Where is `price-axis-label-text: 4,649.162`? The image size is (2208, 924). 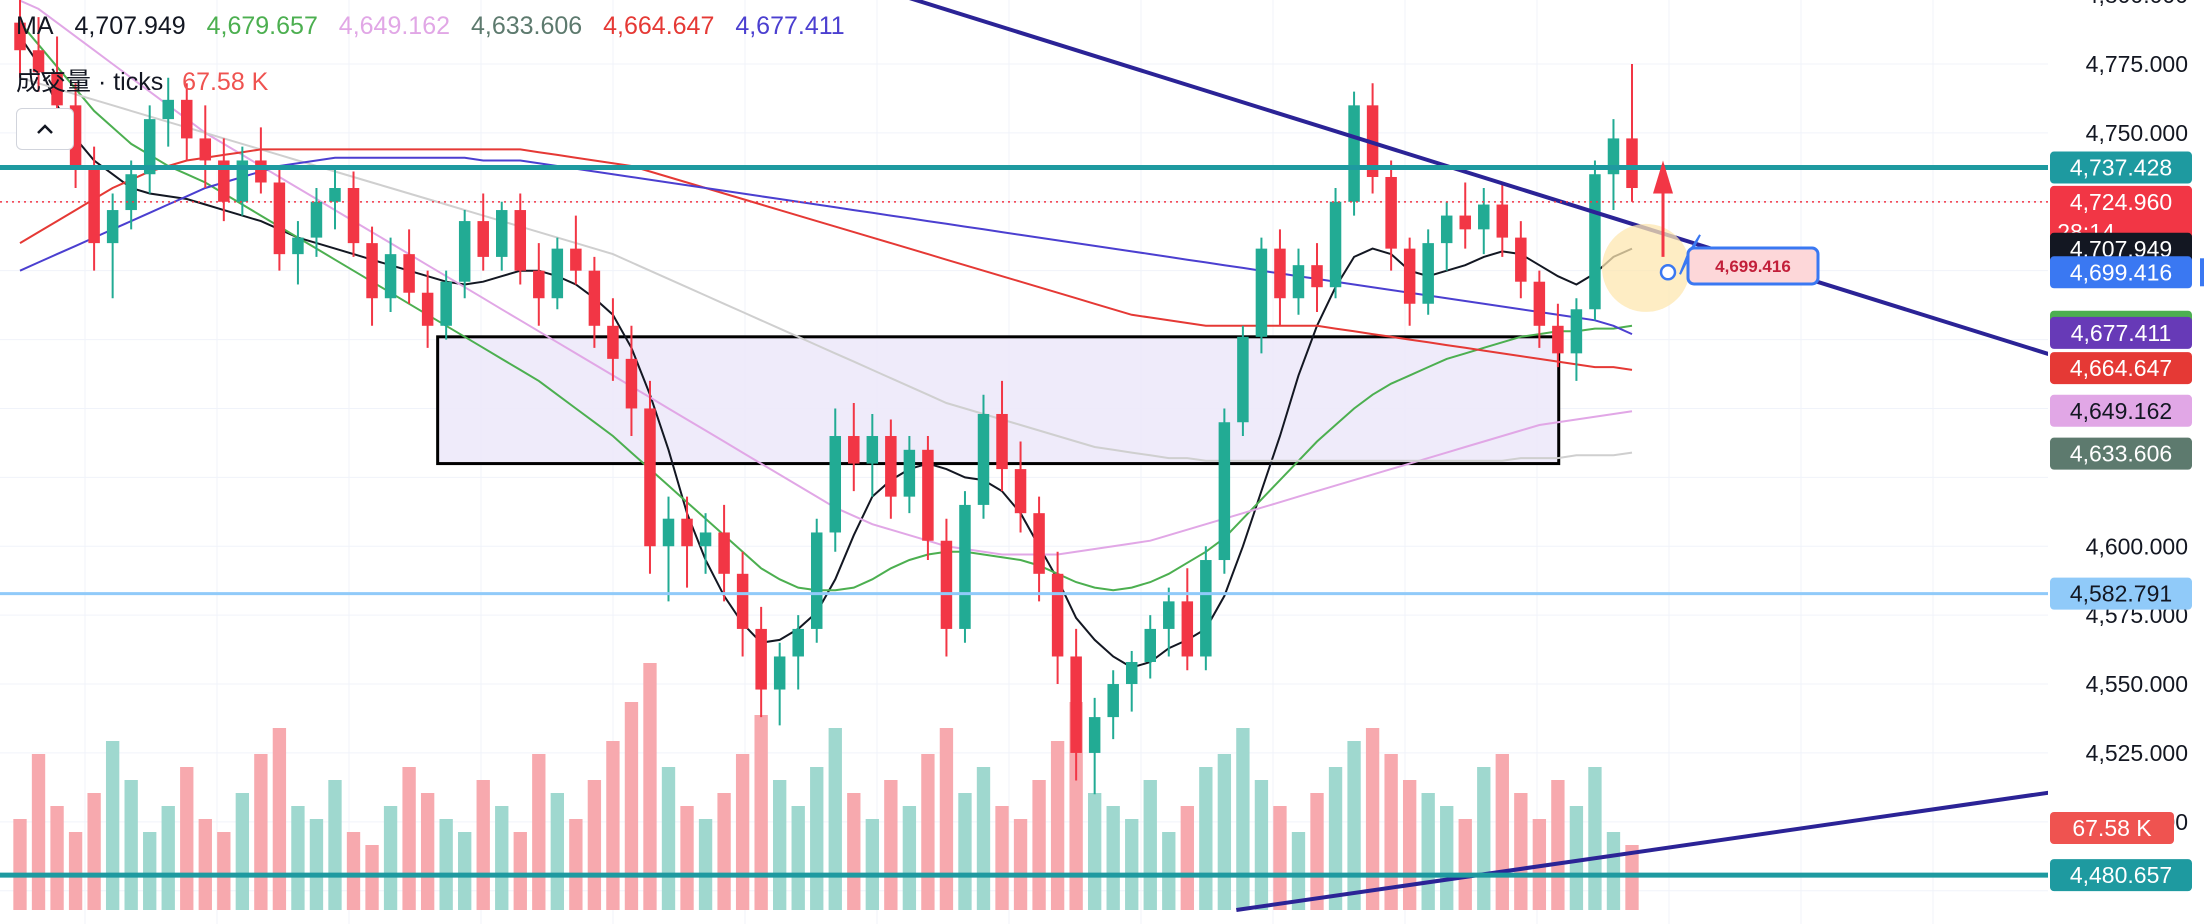 price-axis-label-text: 4,649.162 is located at coordinates (2121, 411).